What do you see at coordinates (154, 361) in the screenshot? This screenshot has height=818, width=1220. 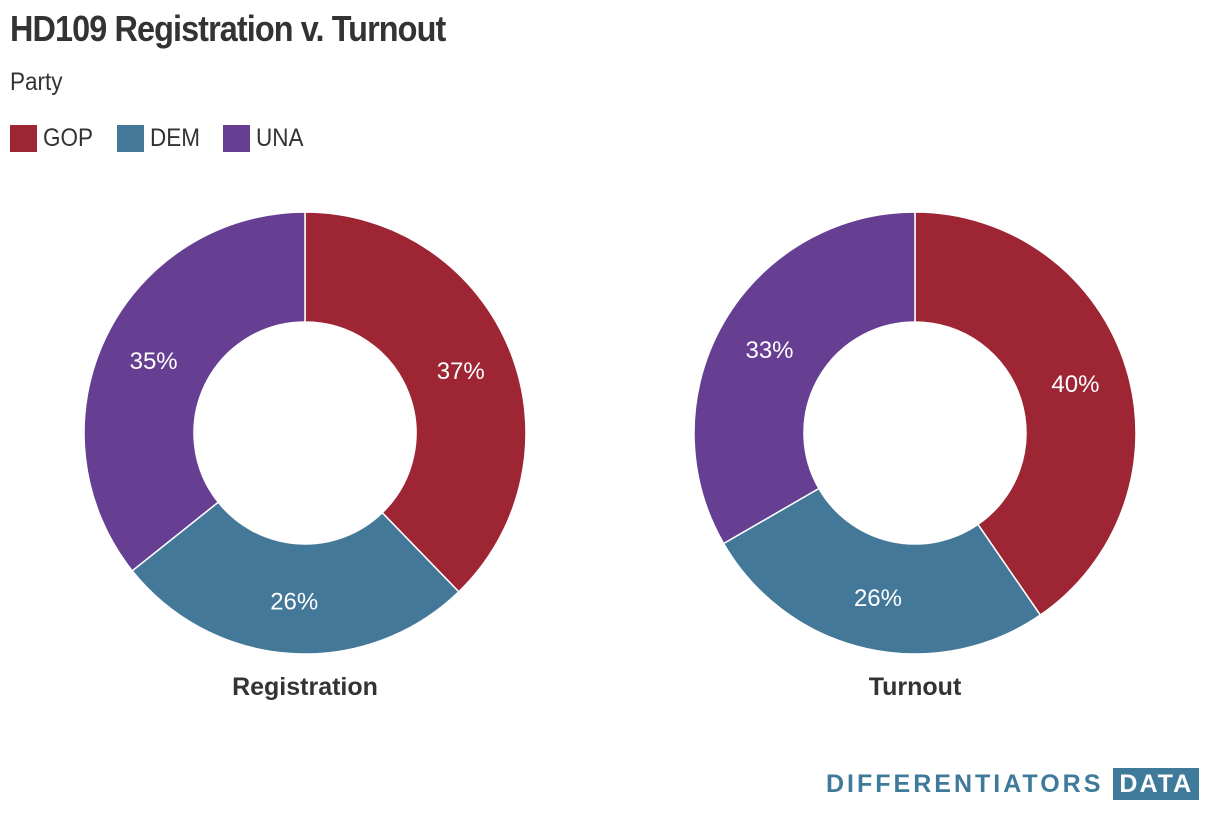 I see `slice-label-registration-una: 35%` at bounding box center [154, 361].